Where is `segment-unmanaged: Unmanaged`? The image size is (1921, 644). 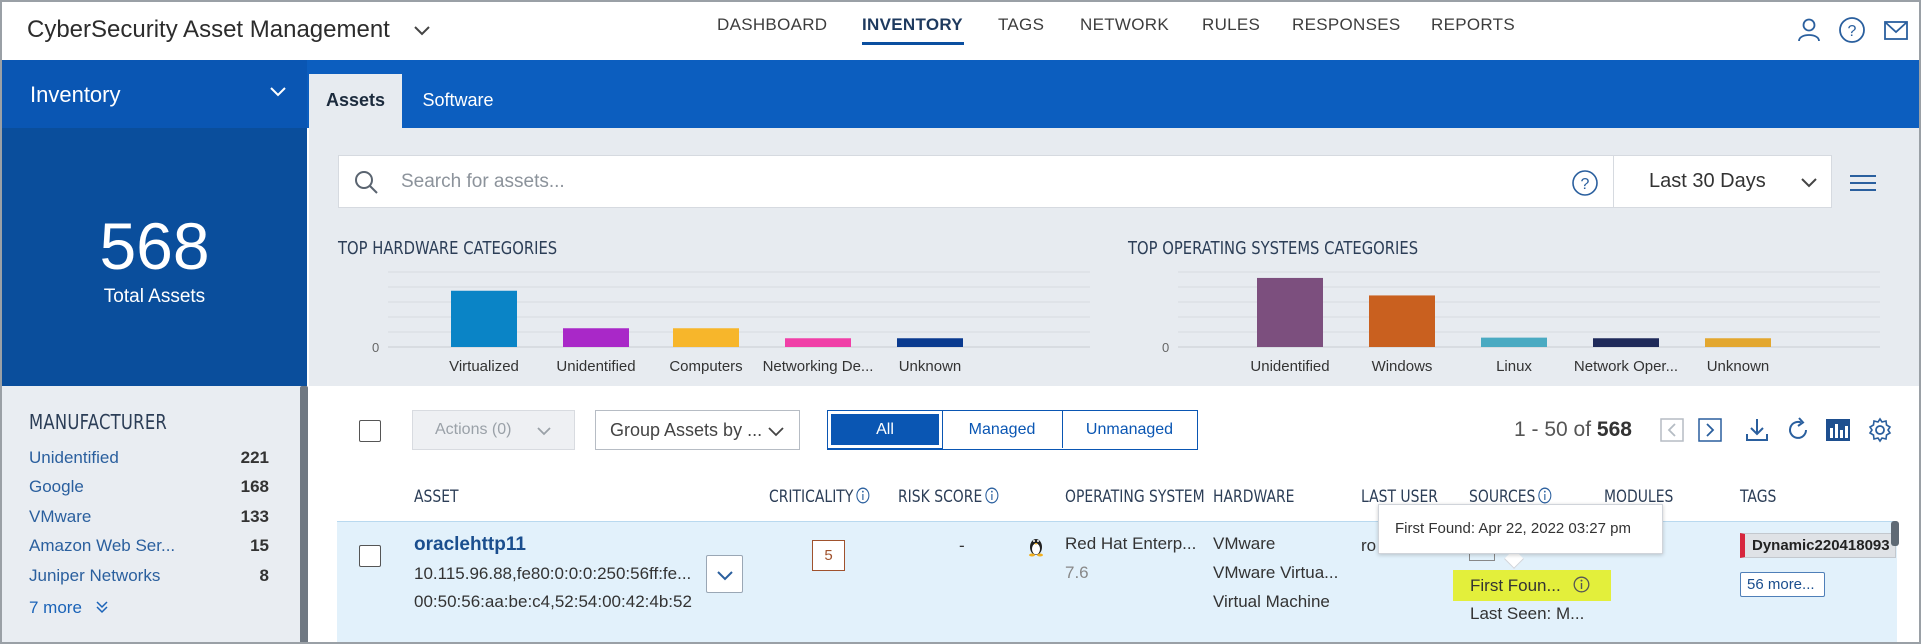
segment-unmanaged: Unmanaged is located at coordinates (1129, 429).